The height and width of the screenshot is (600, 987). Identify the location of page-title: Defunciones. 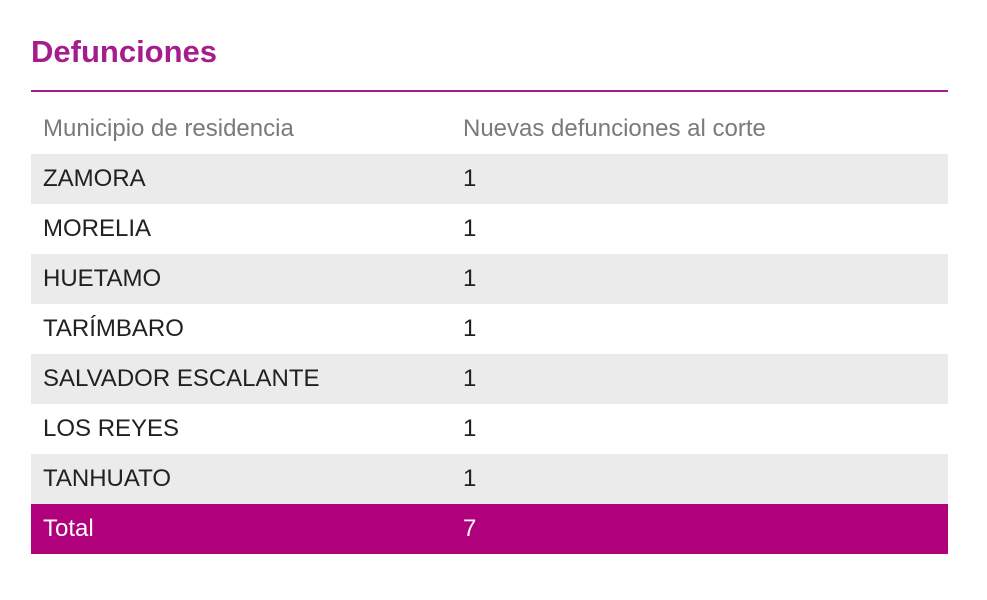
(124, 51).